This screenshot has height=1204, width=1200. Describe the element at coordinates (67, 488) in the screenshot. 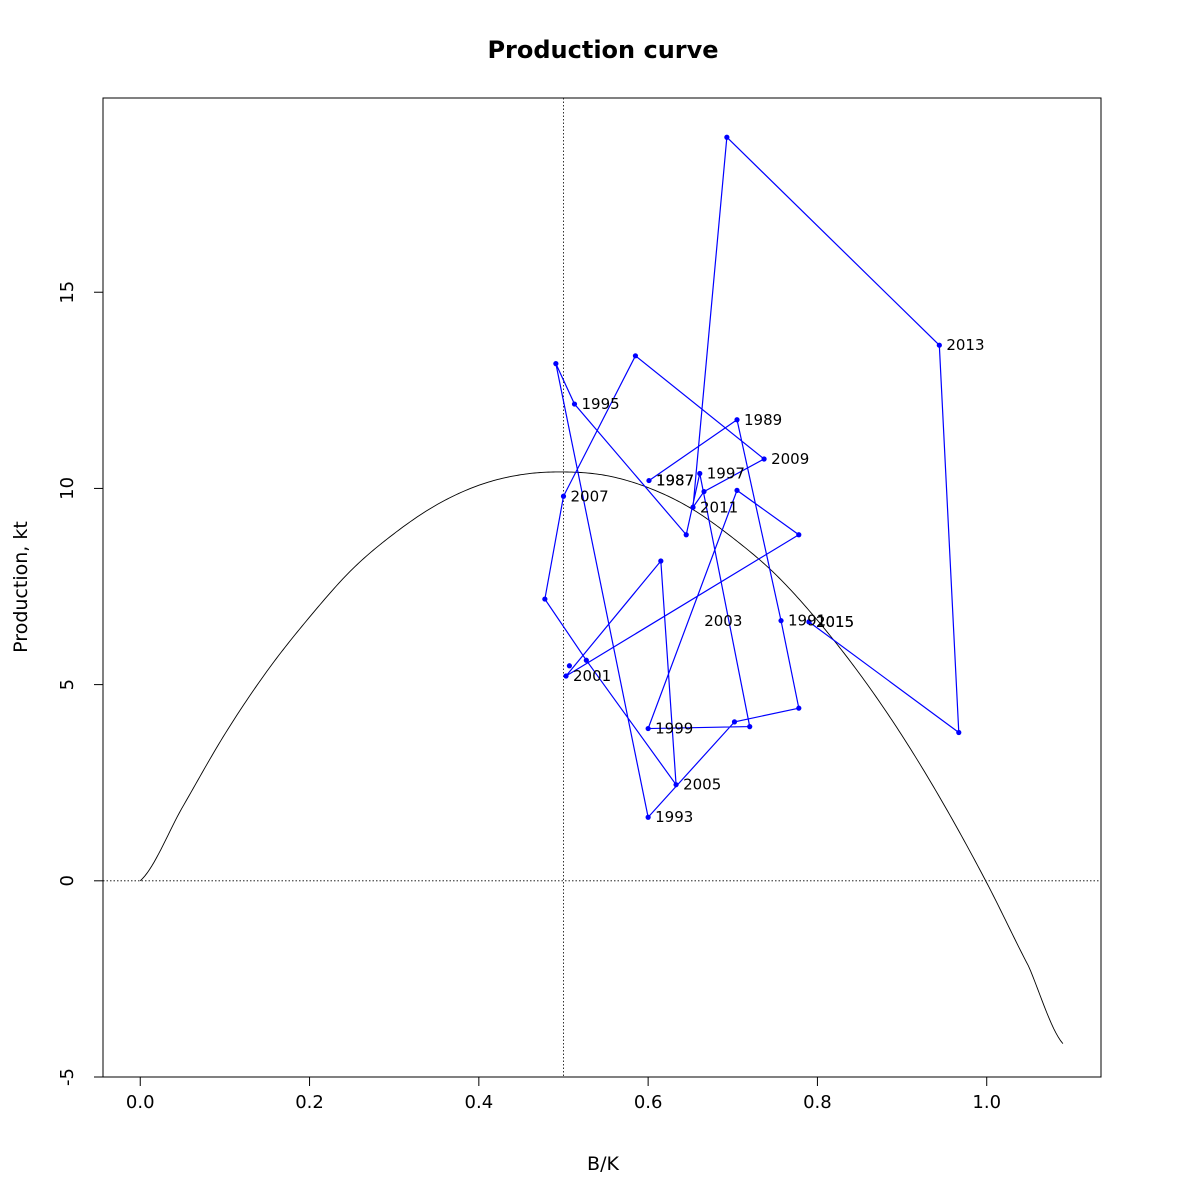

I see `y-tick-label: 10` at that location.